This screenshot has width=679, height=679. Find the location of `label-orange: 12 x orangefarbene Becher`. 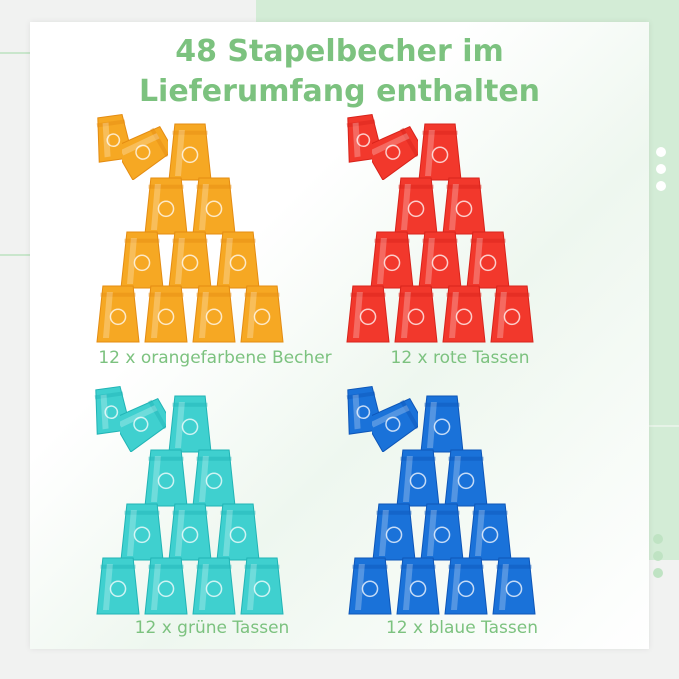

label-orange: 12 x orangefarbene Becher is located at coordinates (215, 358).